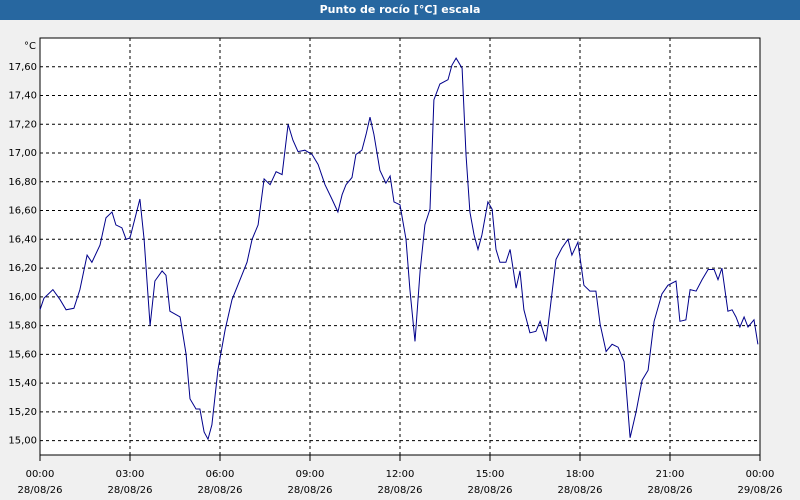 Image resolution: width=800 pixels, height=500 pixels. Describe the element at coordinates (400, 474) in the screenshot. I see `x-tick-label: 12:00` at that location.